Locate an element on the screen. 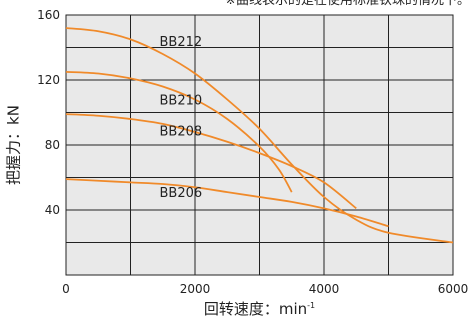  x-tick-label: 4000 is located at coordinates (324, 289).